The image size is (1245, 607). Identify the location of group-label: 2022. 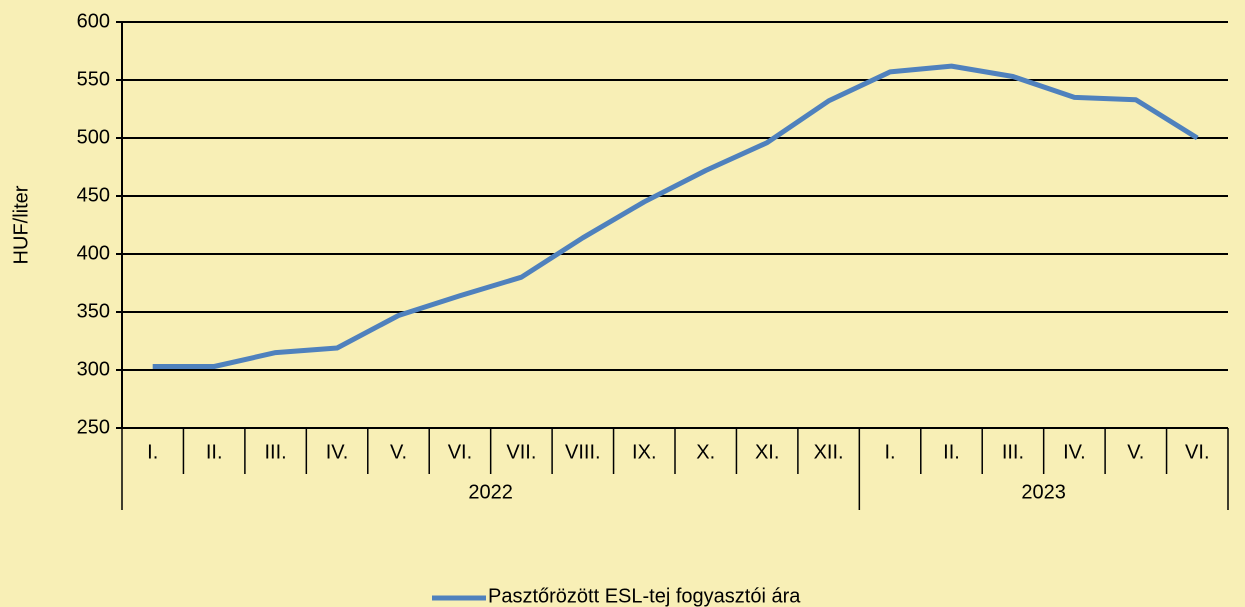
(490, 492).